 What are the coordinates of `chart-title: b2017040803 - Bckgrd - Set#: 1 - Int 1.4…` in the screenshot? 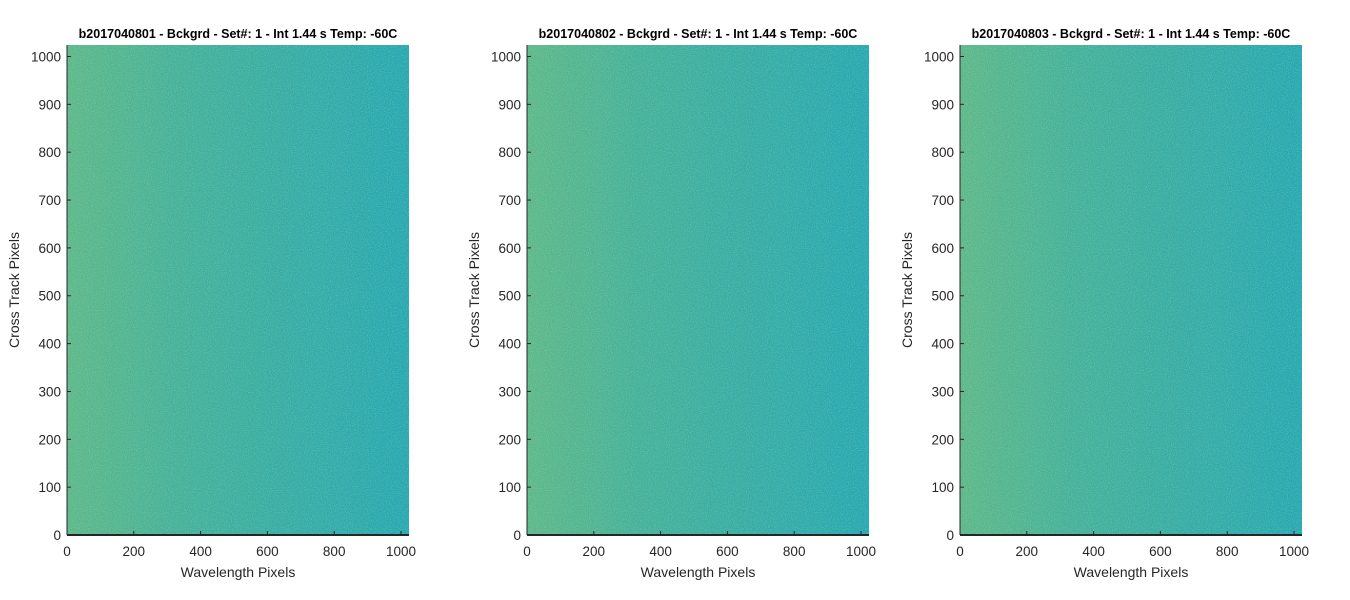 It's located at (1131, 34).